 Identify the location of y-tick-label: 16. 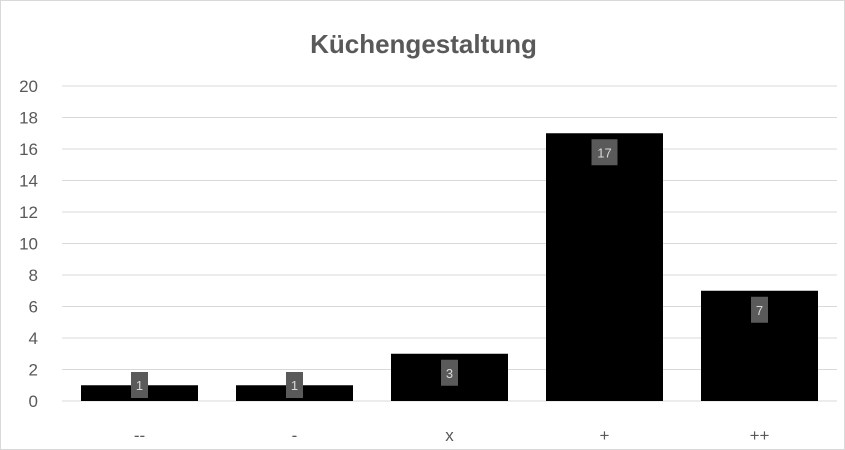
(28, 149).